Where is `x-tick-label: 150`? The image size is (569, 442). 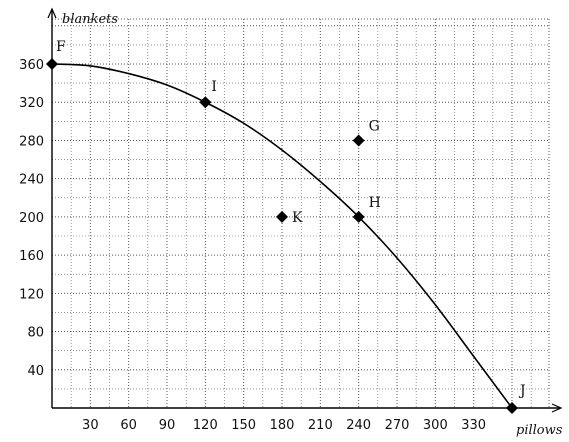
x-tick-label: 150 is located at coordinates (243, 425).